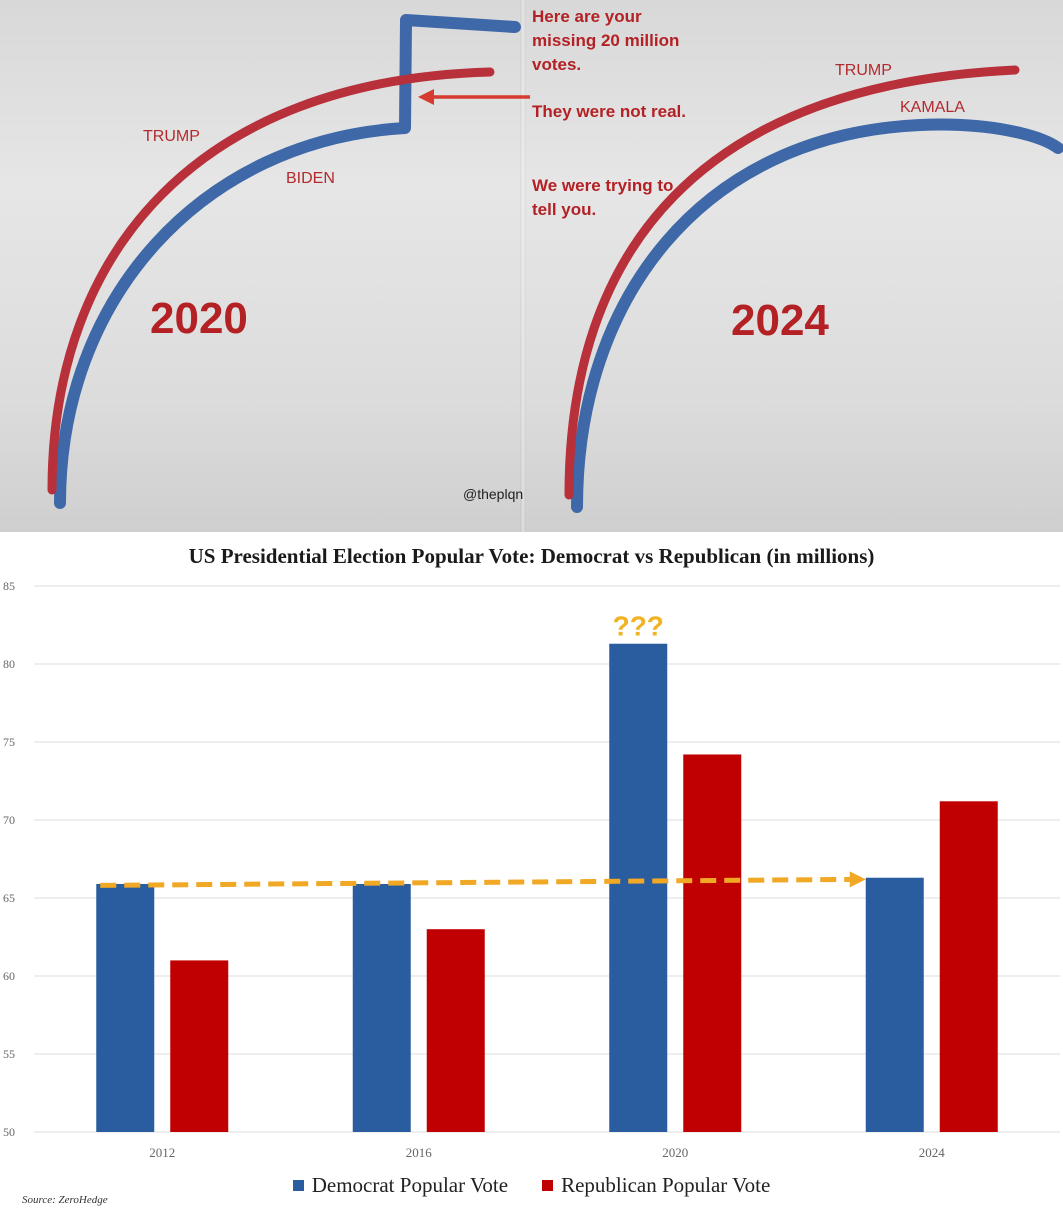 This screenshot has width=1063, height=1211. What do you see at coordinates (932, 107) in the screenshot?
I see `kamala-2024-label: KAMALA` at bounding box center [932, 107].